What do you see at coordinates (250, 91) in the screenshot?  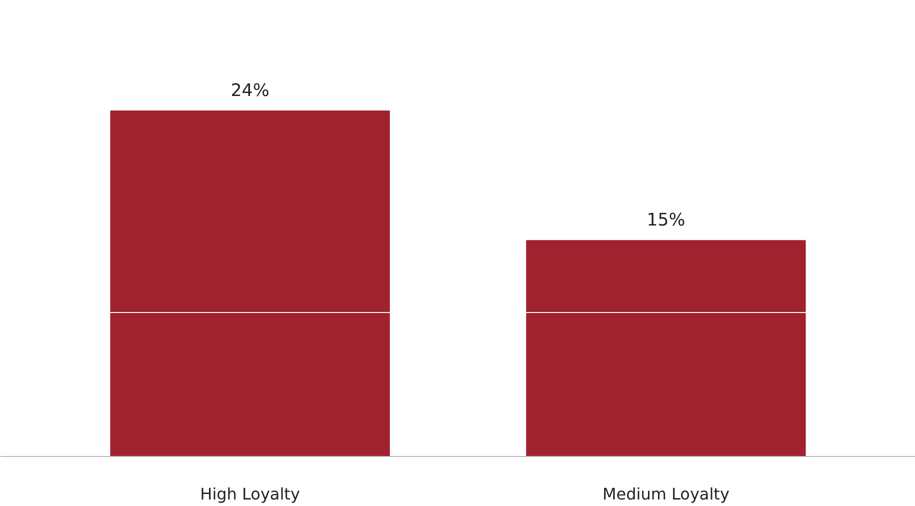 I see `data-label: 24%` at bounding box center [250, 91].